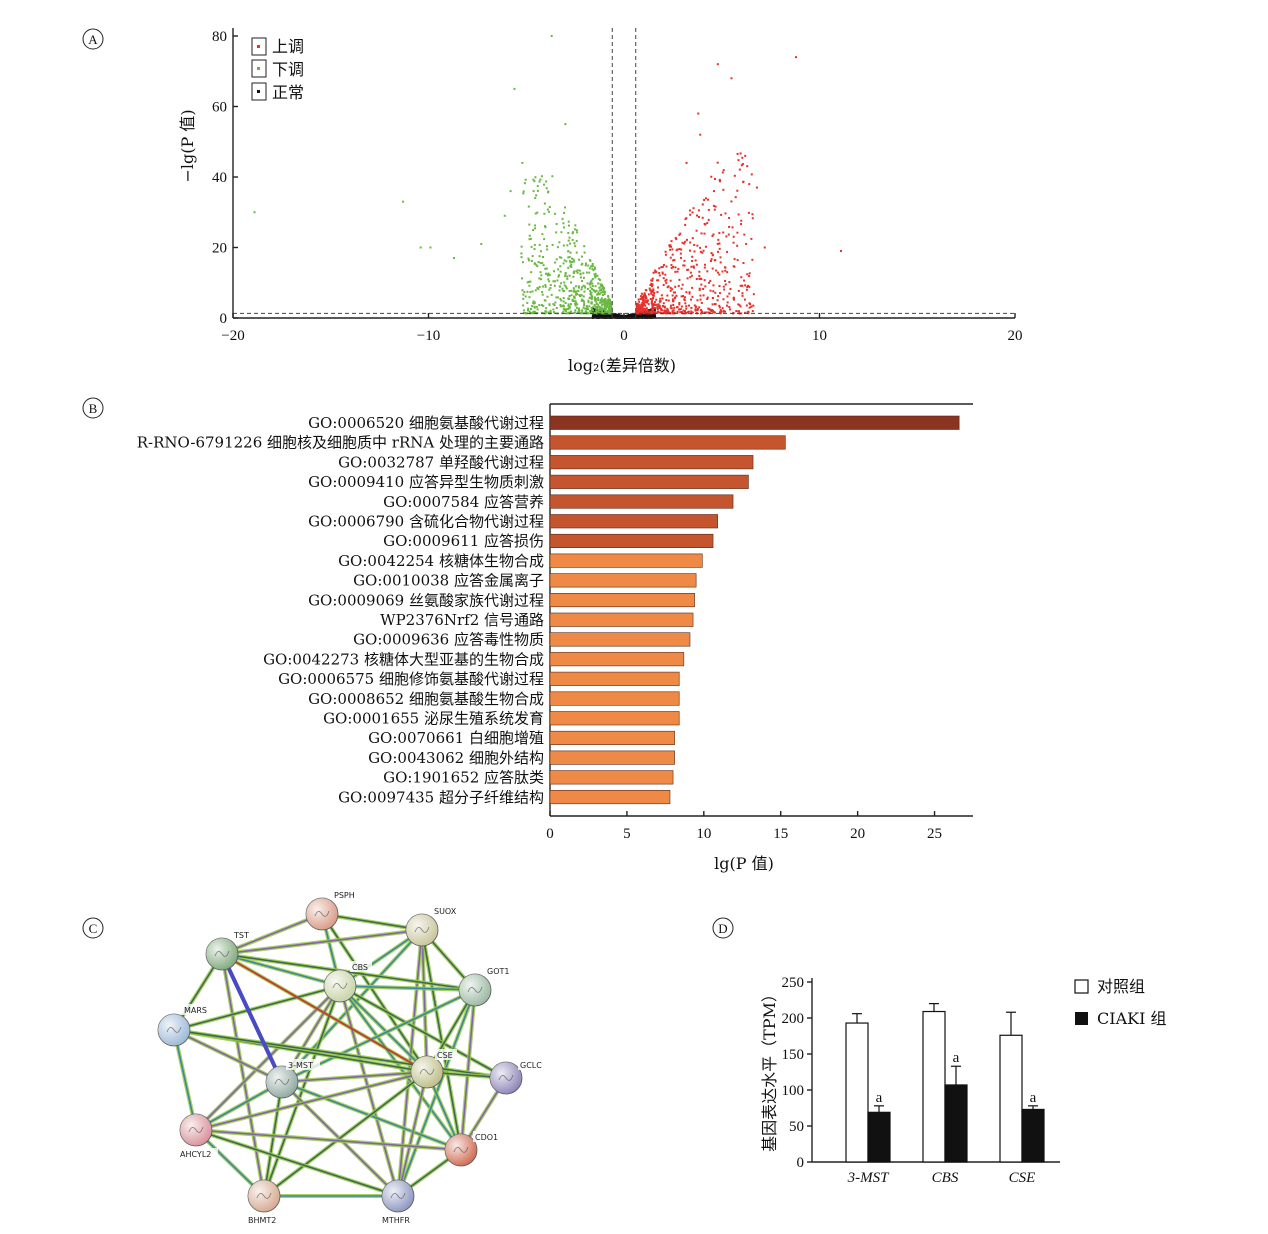 The image size is (1268, 1234). I want to click on tpm-bar-control, so click(1011, 1098).